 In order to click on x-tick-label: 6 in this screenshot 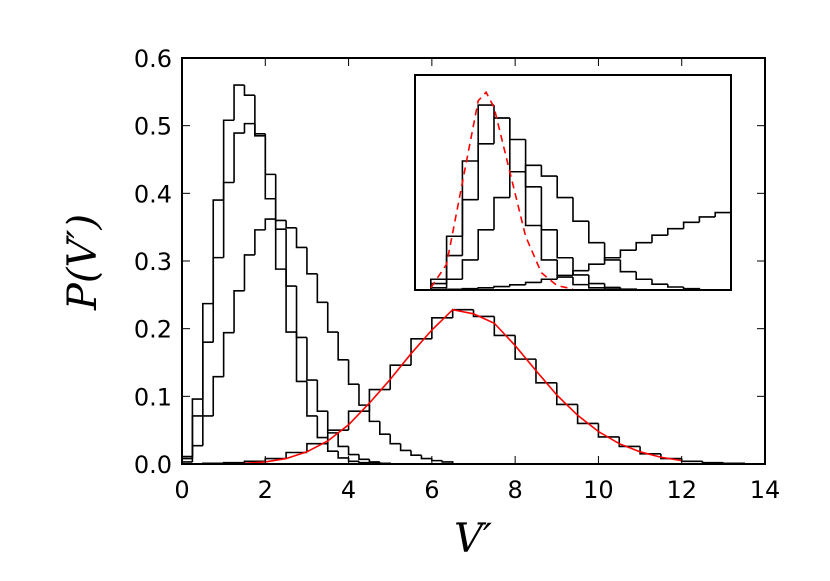, I will do `click(431, 490)`.